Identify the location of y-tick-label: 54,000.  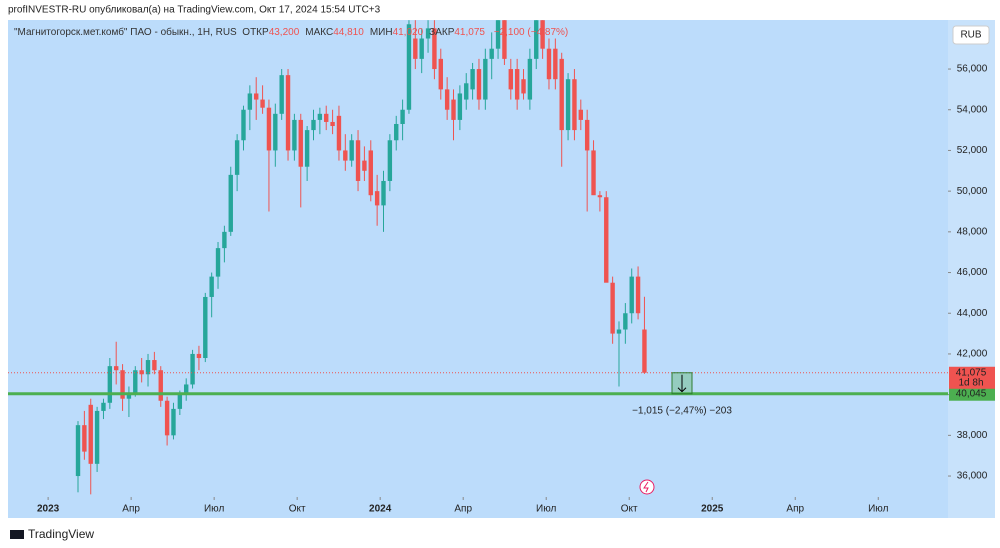
(972, 109).